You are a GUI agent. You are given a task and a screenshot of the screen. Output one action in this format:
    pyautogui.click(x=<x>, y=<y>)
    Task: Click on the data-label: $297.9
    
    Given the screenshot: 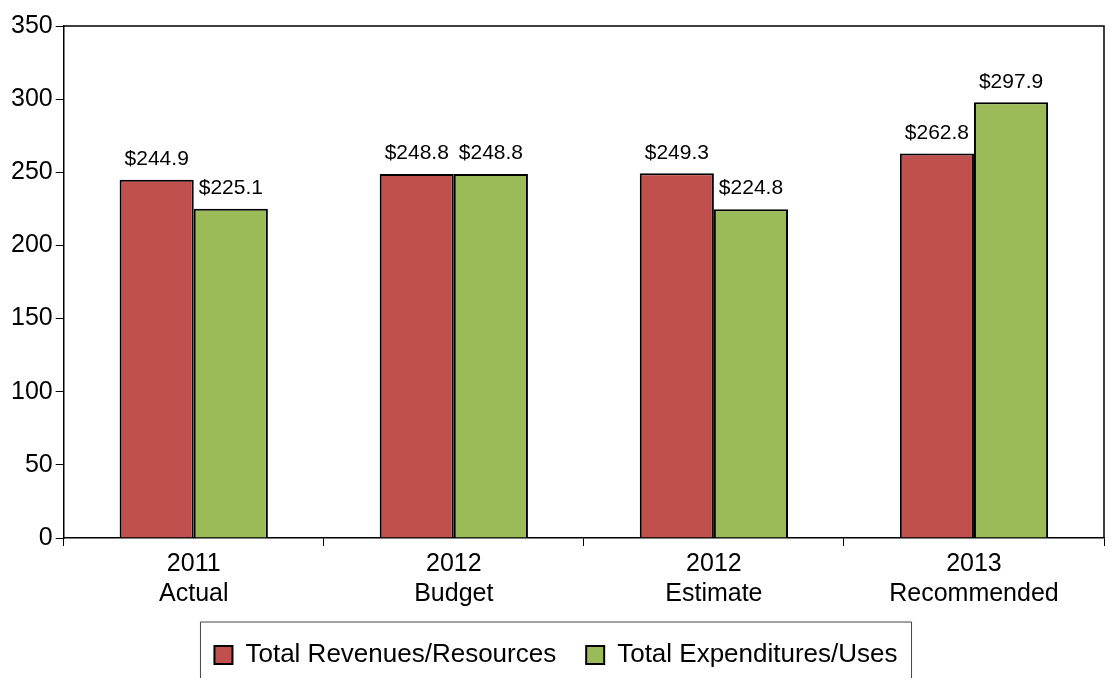 What is the action you would take?
    pyautogui.click(x=1011, y=80)
    